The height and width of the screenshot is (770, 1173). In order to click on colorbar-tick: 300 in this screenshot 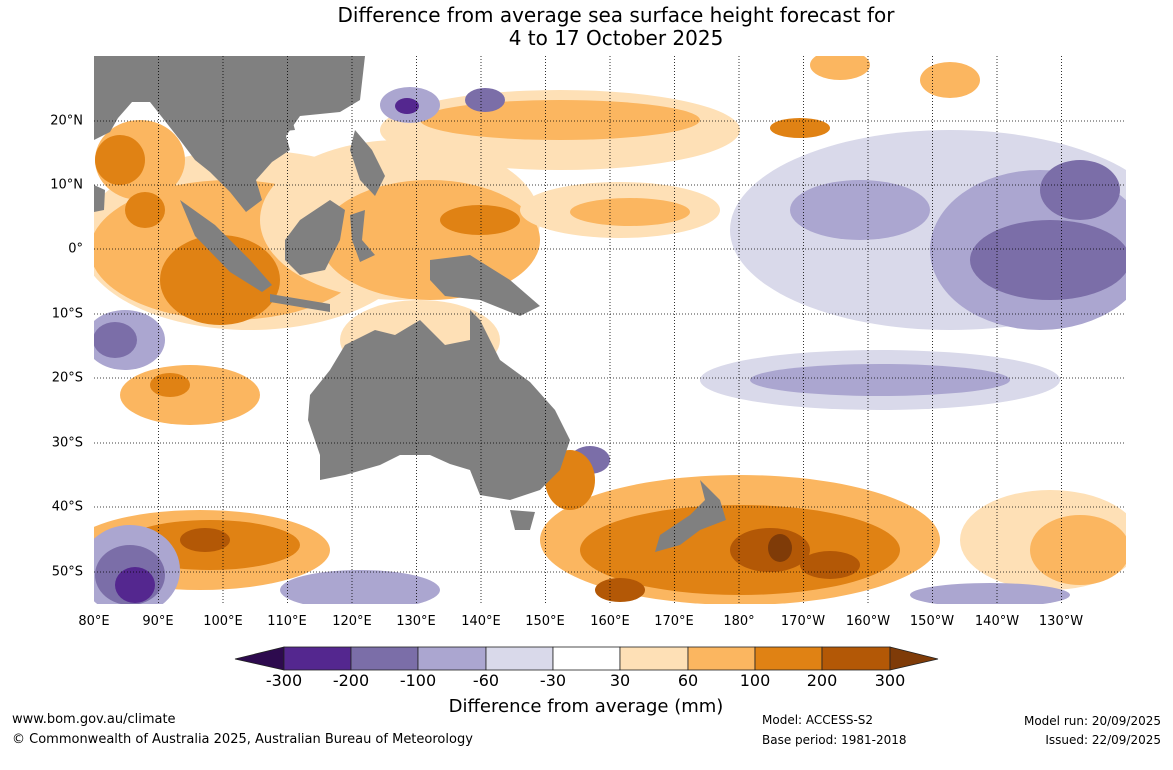, I will do `click(890, 680)`.